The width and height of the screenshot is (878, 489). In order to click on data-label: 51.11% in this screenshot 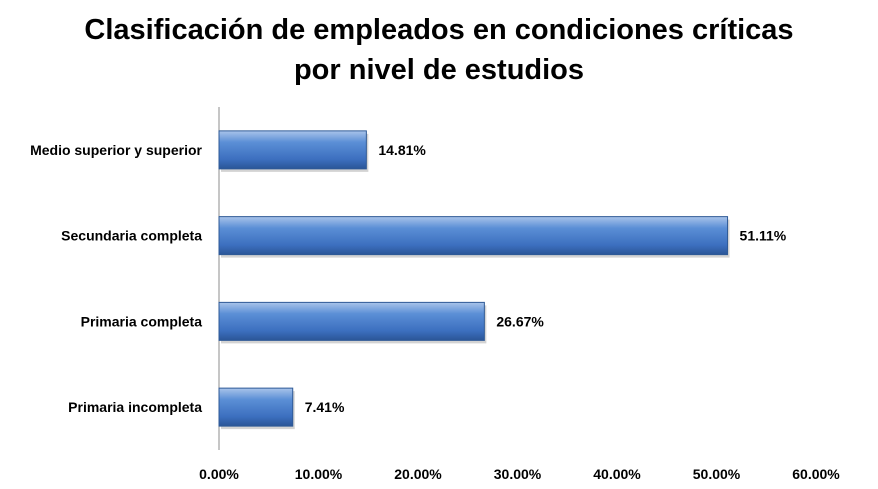, I will do `click(763, 236)`.